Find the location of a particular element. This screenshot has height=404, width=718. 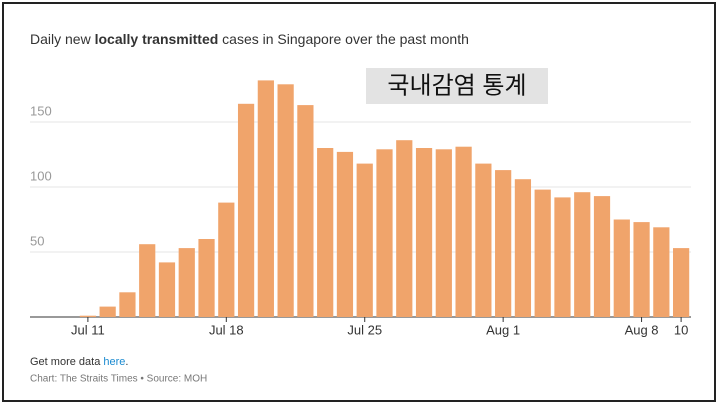

title-bold: locally transmitted is located at coordinates (157, 39).